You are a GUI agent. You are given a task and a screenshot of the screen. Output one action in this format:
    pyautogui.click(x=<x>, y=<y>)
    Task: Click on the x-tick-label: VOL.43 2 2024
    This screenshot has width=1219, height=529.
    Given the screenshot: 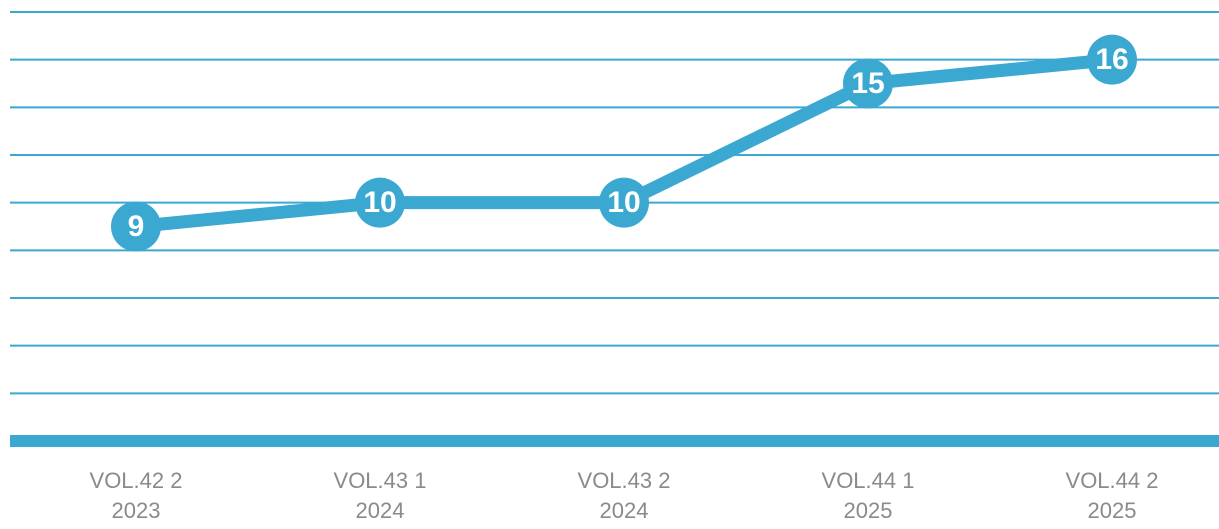 What is the action you would take?
    pyautogui.click(x=624, y=495)
    